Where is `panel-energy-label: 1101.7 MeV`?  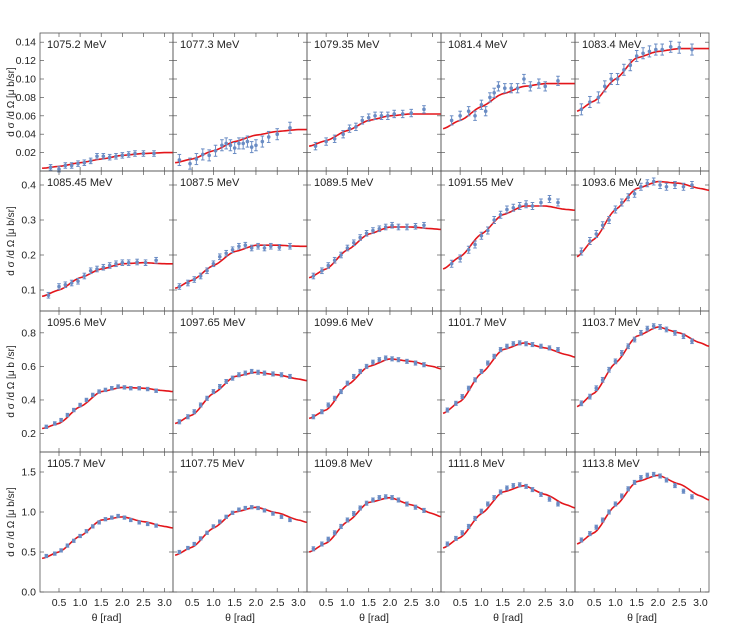 panel-energy-label: 1101.7 MeV is located at coordinates (477, 323).